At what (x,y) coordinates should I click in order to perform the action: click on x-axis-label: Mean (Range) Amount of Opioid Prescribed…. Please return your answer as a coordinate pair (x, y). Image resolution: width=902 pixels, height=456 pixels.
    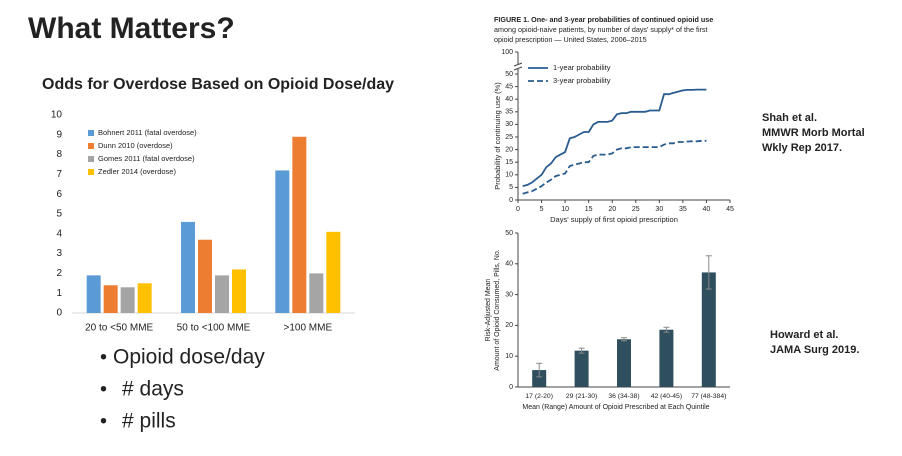
    Looking at the image, I should click on (615, 407).